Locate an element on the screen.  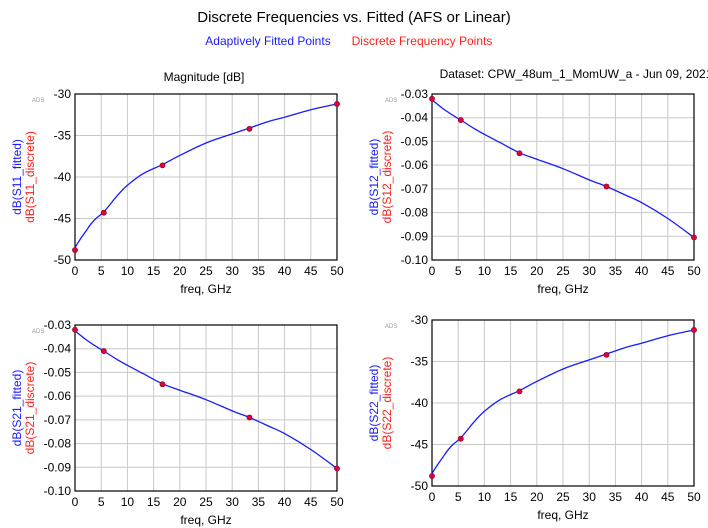
y-axis-label-fitted: dB(S21_fitted) is located at coordinates (17, 408).